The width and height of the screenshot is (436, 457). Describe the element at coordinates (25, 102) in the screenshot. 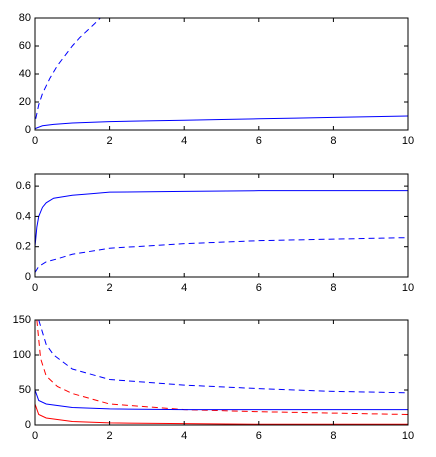

I see `y-tick-label: 20` at that location.